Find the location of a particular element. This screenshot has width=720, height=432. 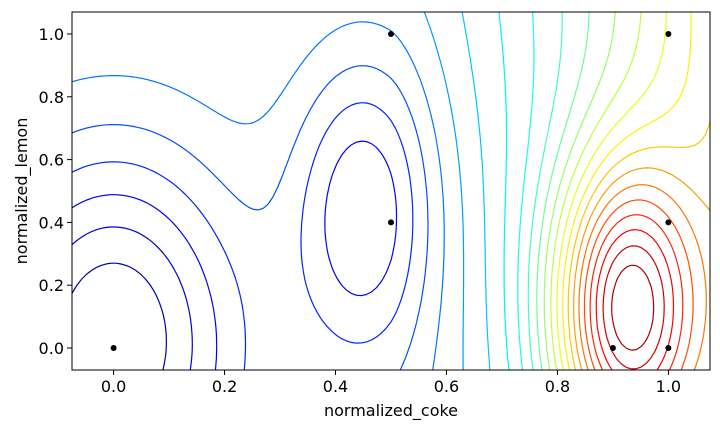

y-tick-label: 0.2 is located at coordinates (51, 285).